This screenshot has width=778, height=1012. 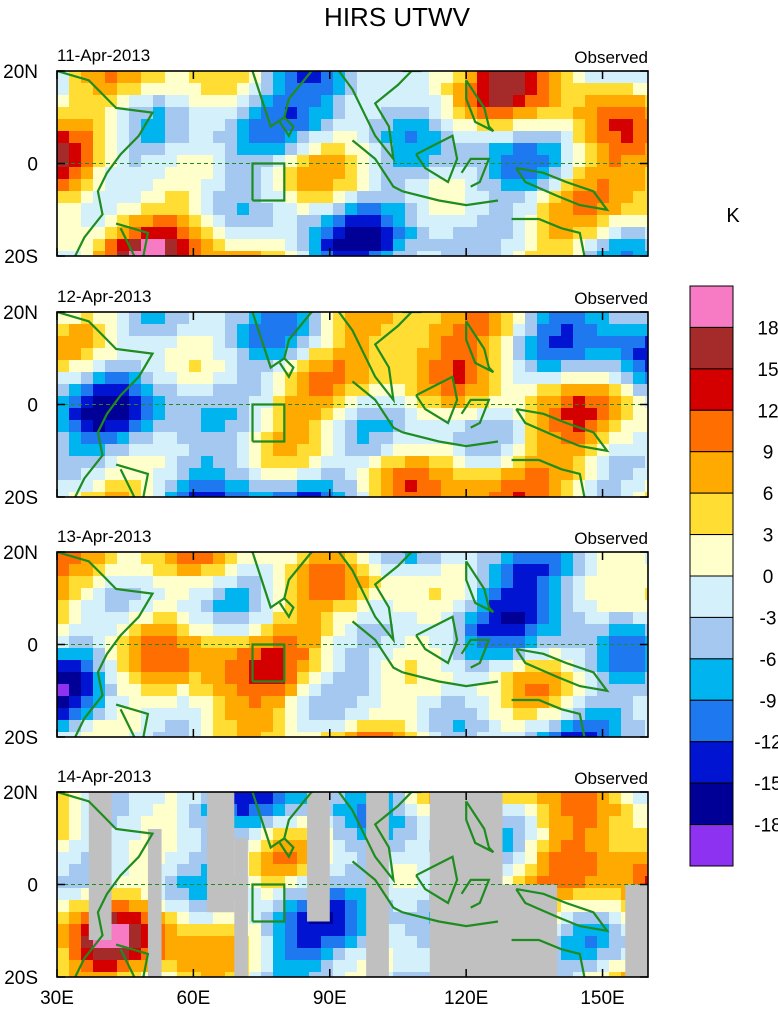 What do you see at coordinates (330, 998) in the screenshot?
I see `x-tick-label: 90E` at bounding box center [330, 998].